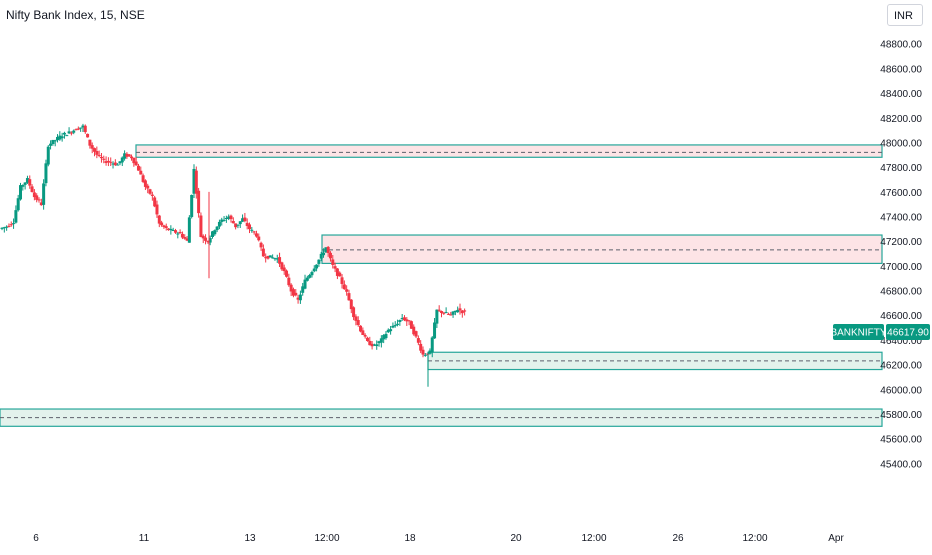 The width and height of the screenshot is (932, 555). I want to click on y-tick-label: 47200.00, so click(901, 242).